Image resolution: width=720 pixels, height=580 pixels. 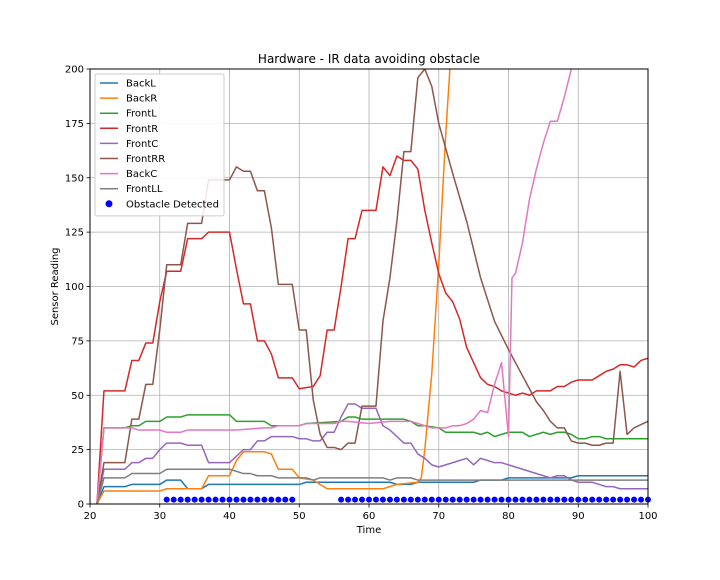 What do you see at coordinates (438, 516) in the screenshot?
I see `x-tick-label: 70` at bounding box center [438, 516].